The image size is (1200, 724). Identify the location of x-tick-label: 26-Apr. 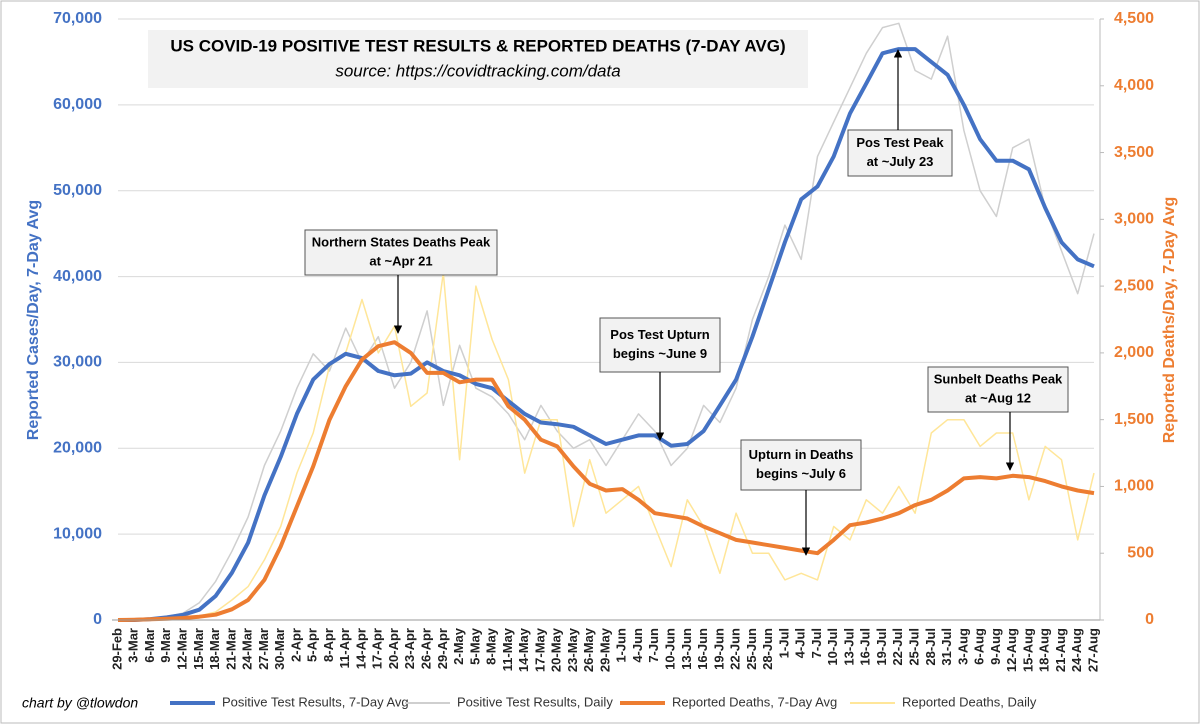
(426, 648).